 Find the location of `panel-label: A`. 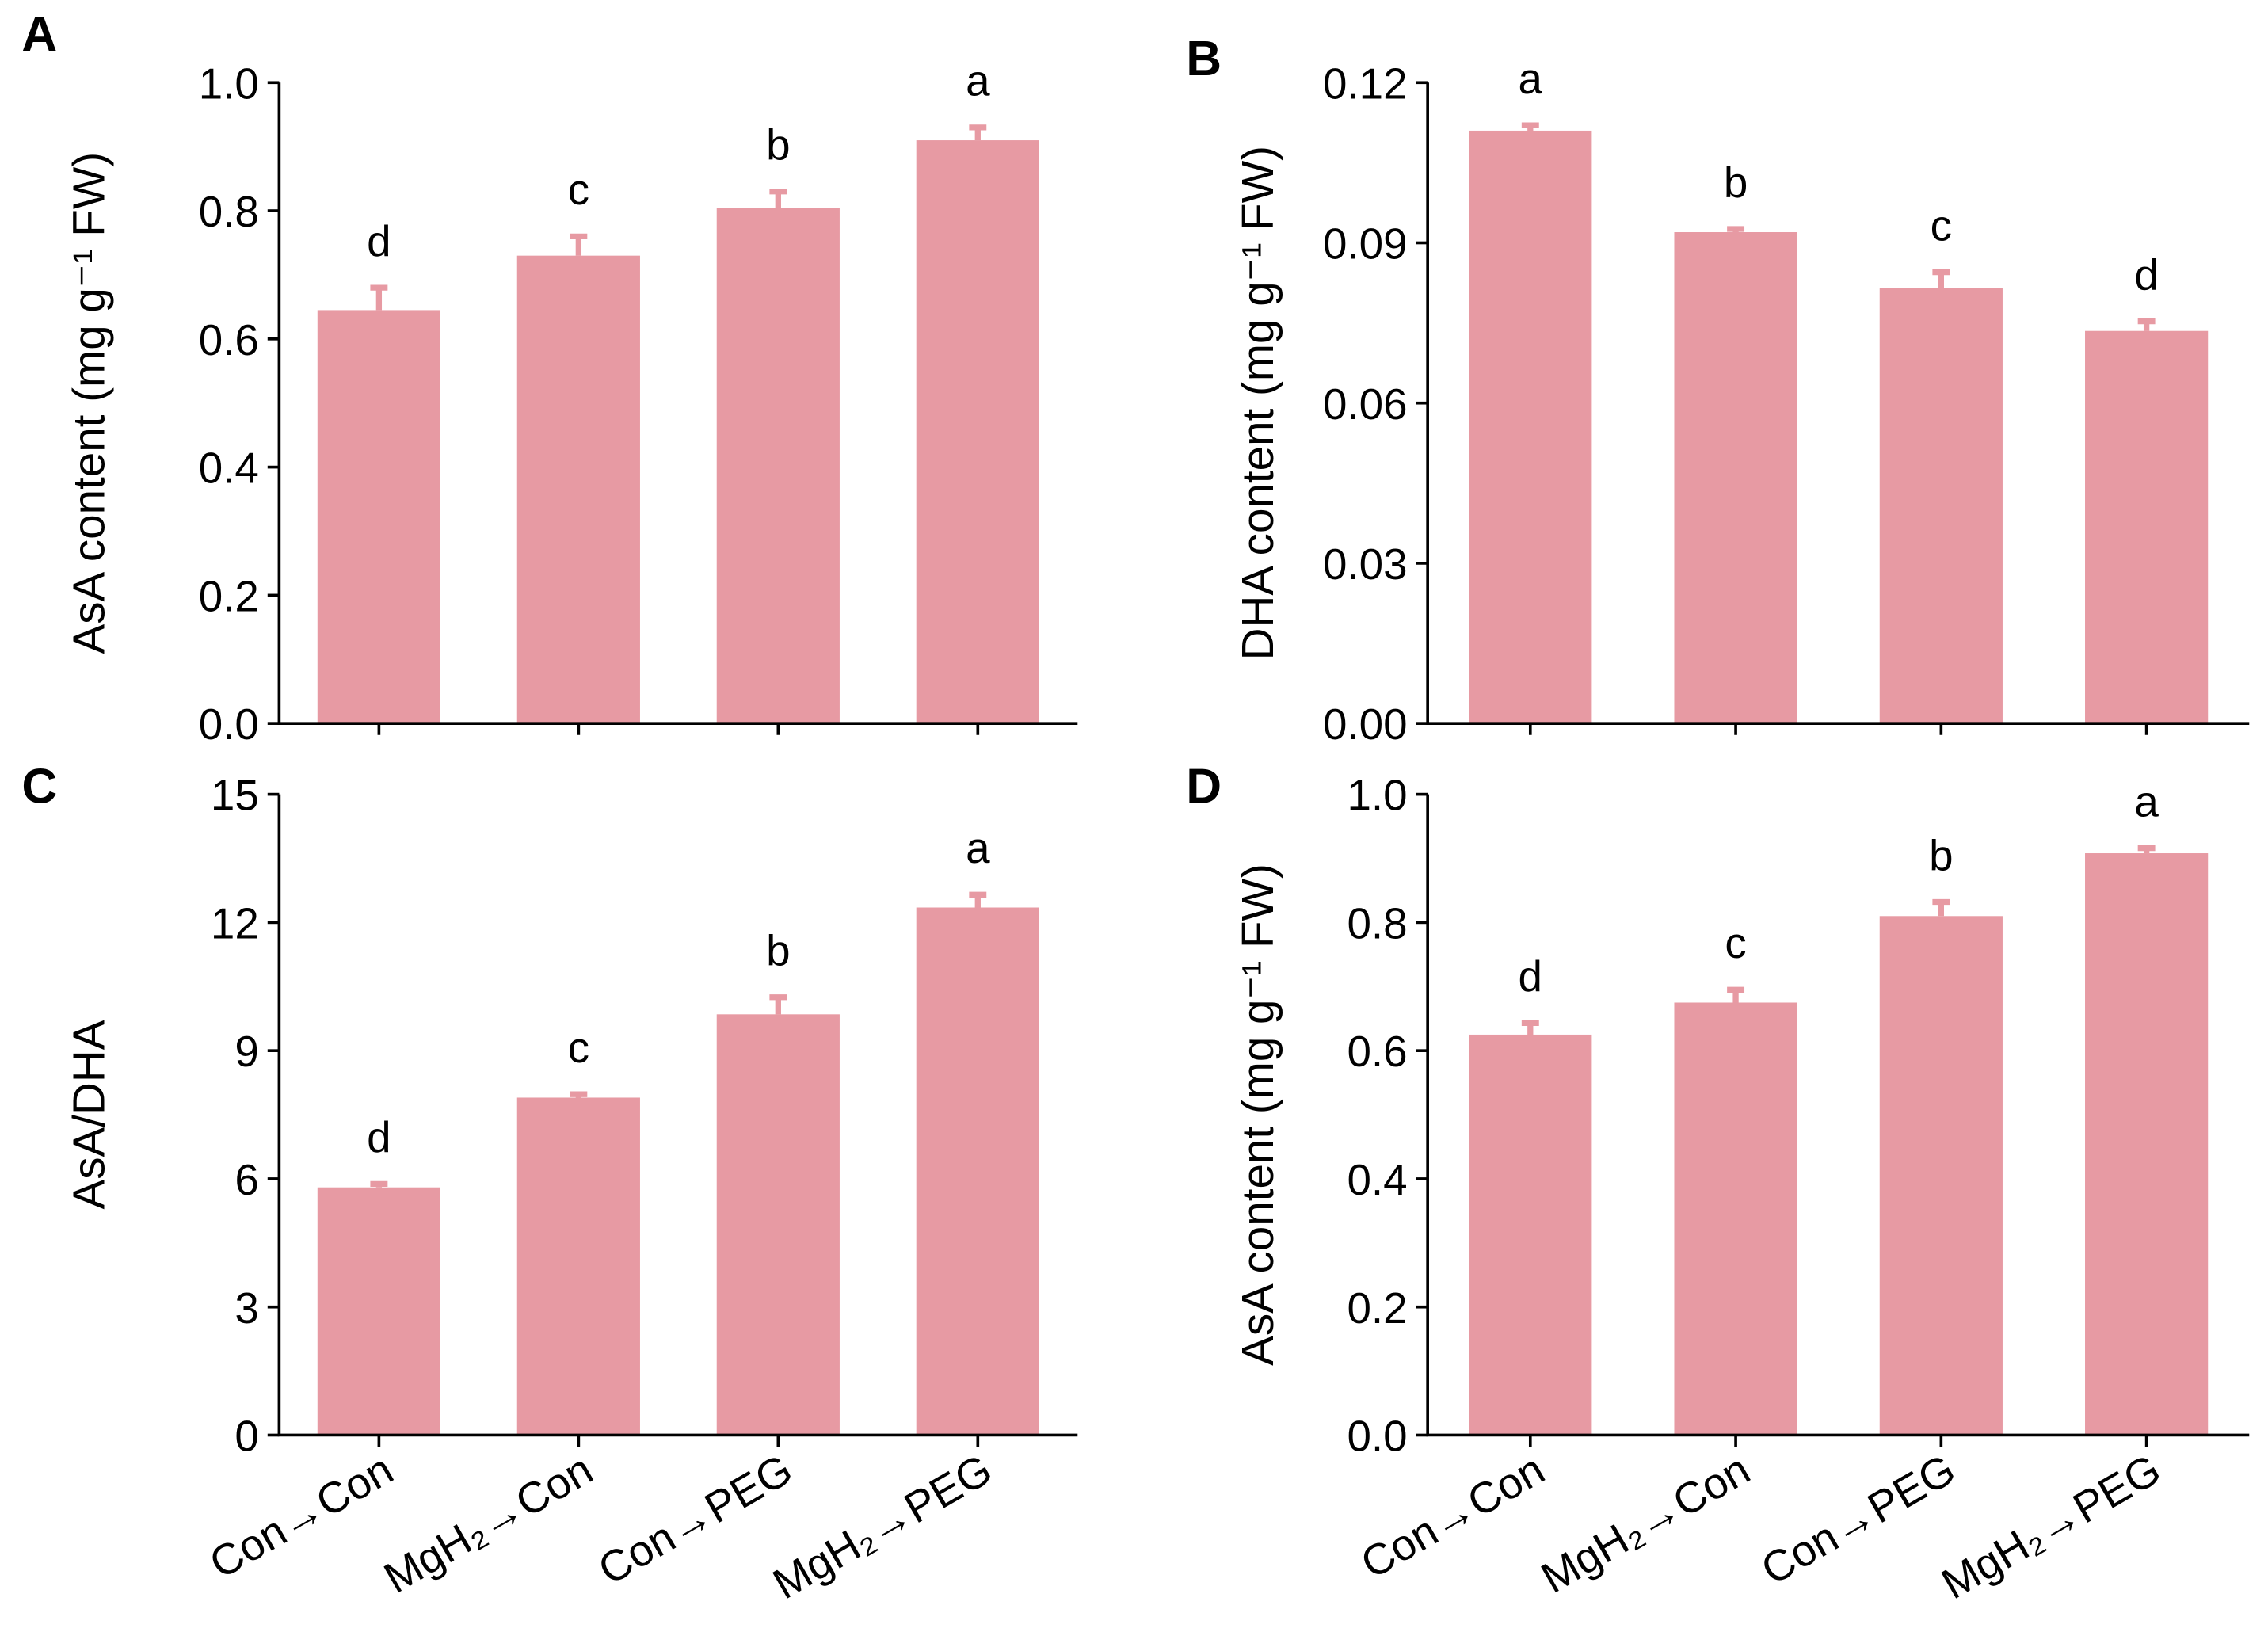

panel-label: A is located at coordinates (39, 34).